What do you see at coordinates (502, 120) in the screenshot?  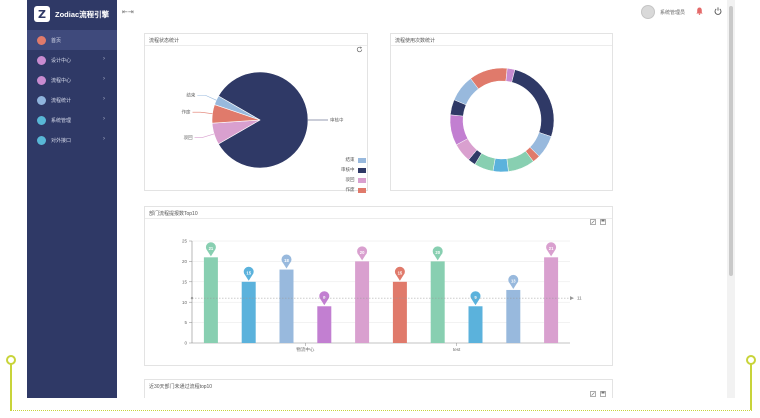 I see `usage-donut-chart` at bounding box center [502, 120].